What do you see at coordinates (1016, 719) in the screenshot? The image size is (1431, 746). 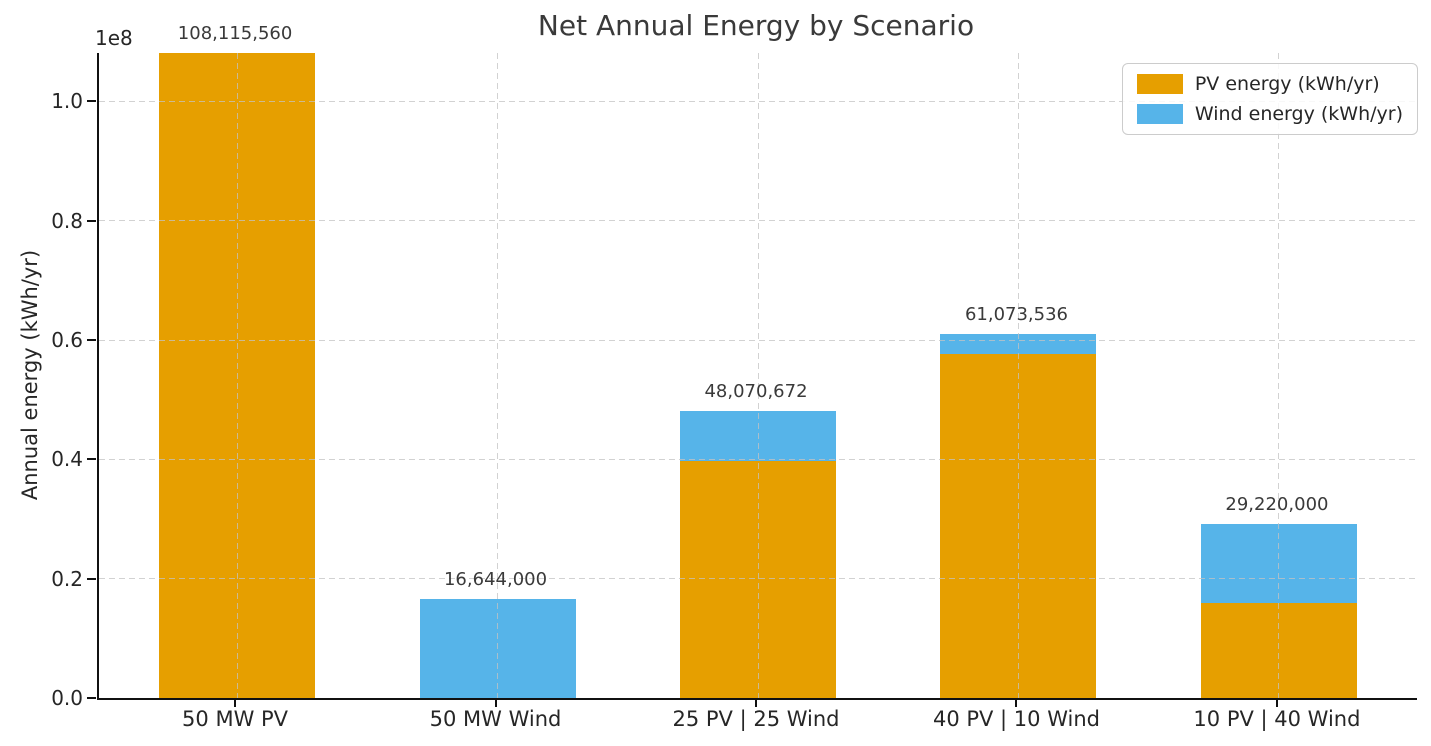 I see `x-tick-label: 40 PV | 10 Wind` at bounding box center [1016, 719].